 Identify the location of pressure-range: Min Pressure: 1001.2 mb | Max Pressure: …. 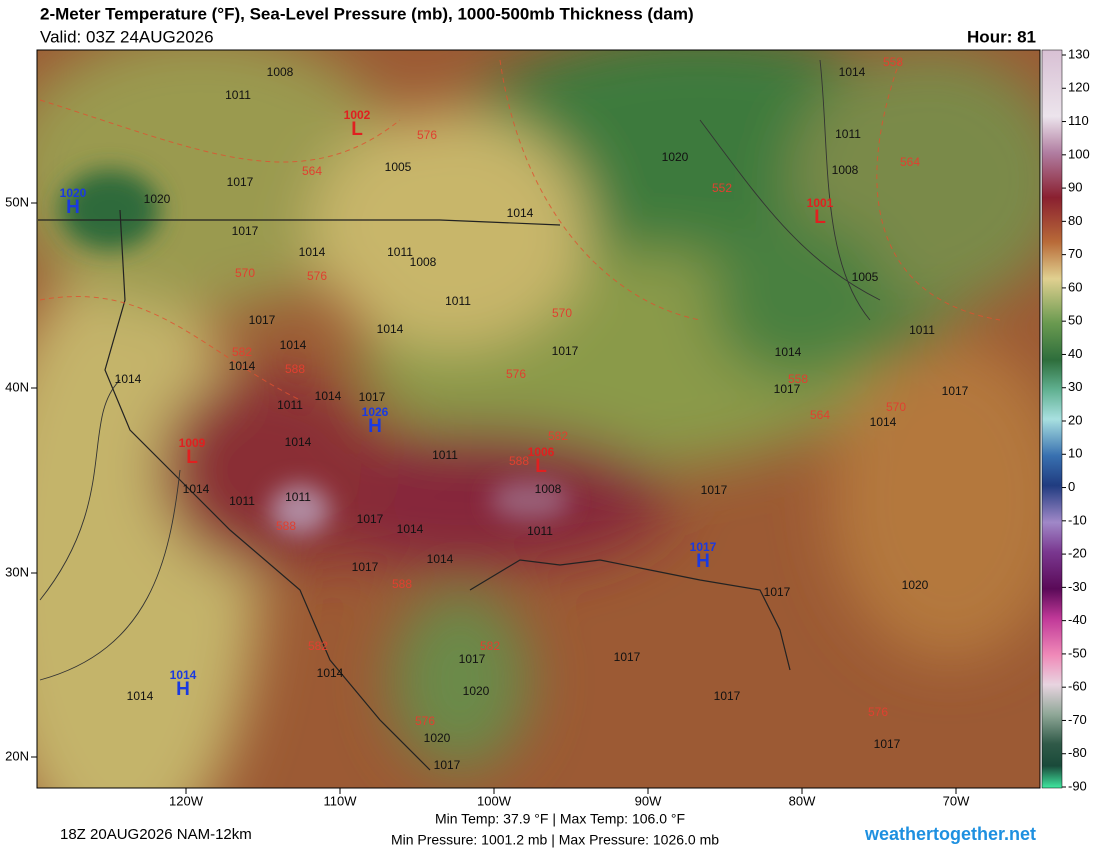
(555, 840).